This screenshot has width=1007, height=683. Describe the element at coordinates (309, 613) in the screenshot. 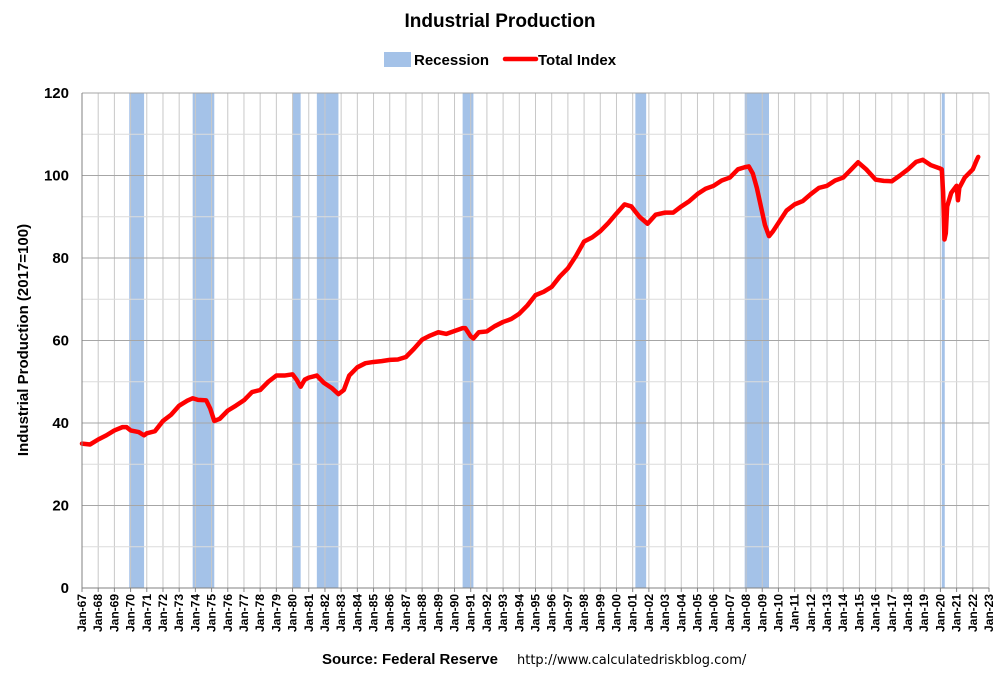

I see `x-tick-label: Jan-81` at that location.